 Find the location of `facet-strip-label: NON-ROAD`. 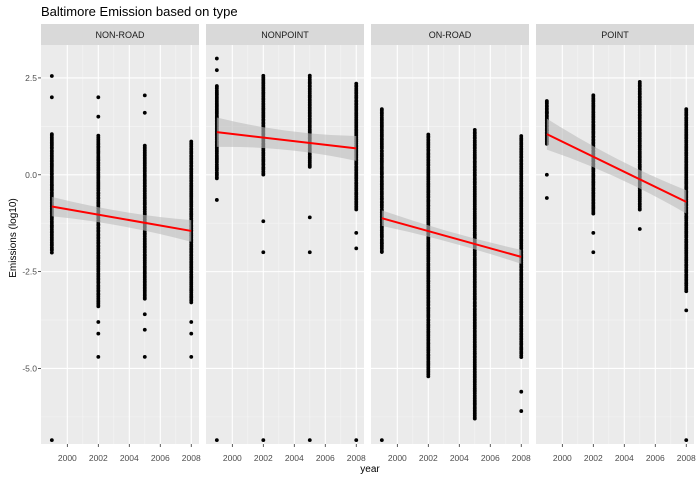

facet-strip-label: NON-ROAD is located at coordinates (120, 35).